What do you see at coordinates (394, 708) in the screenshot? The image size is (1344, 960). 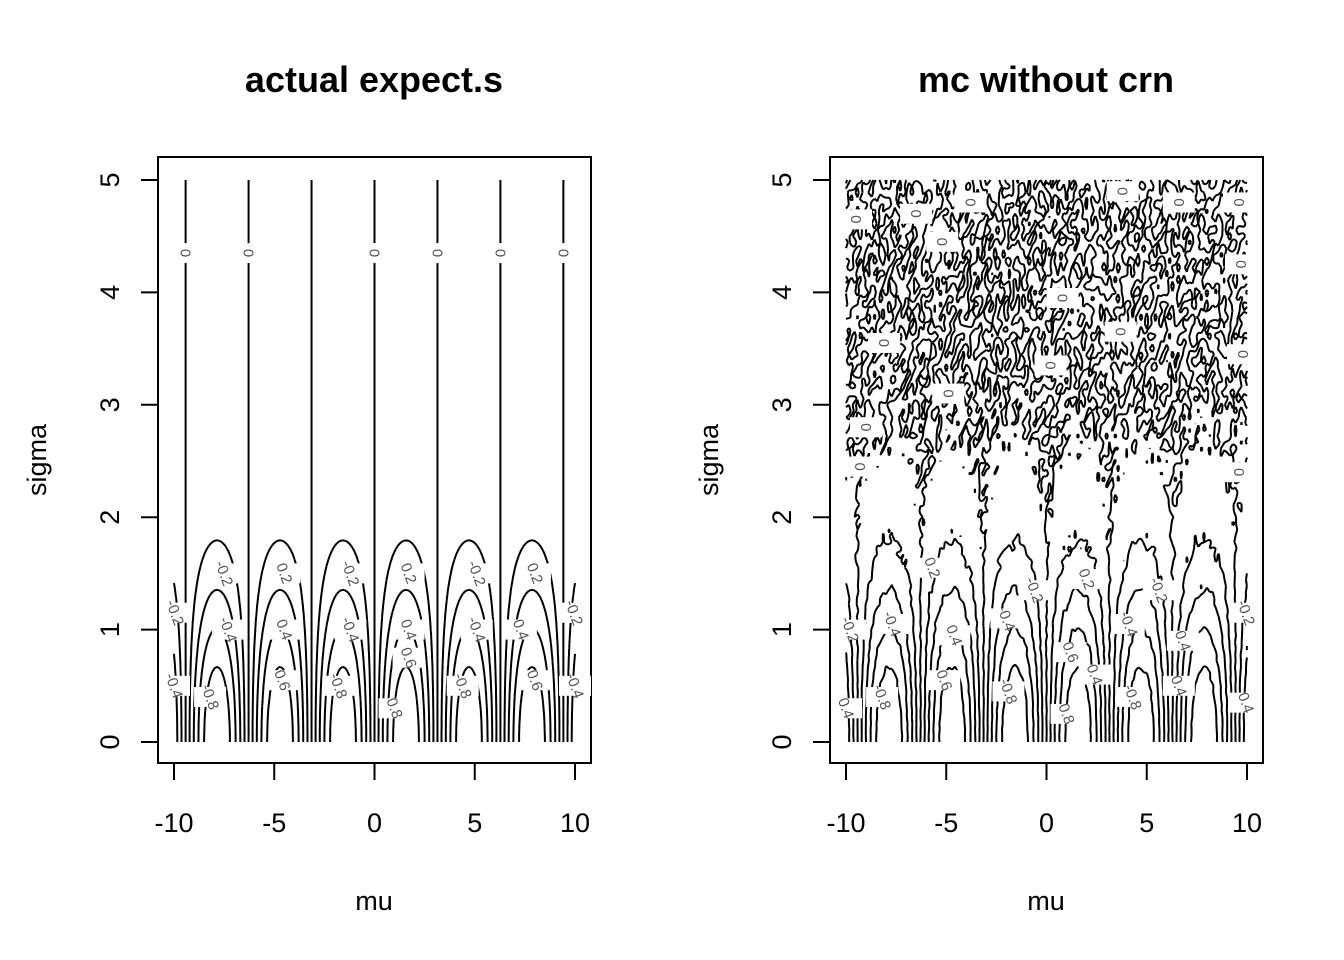 I see `contour-label: 0.8` at bounding box center [394, 708].